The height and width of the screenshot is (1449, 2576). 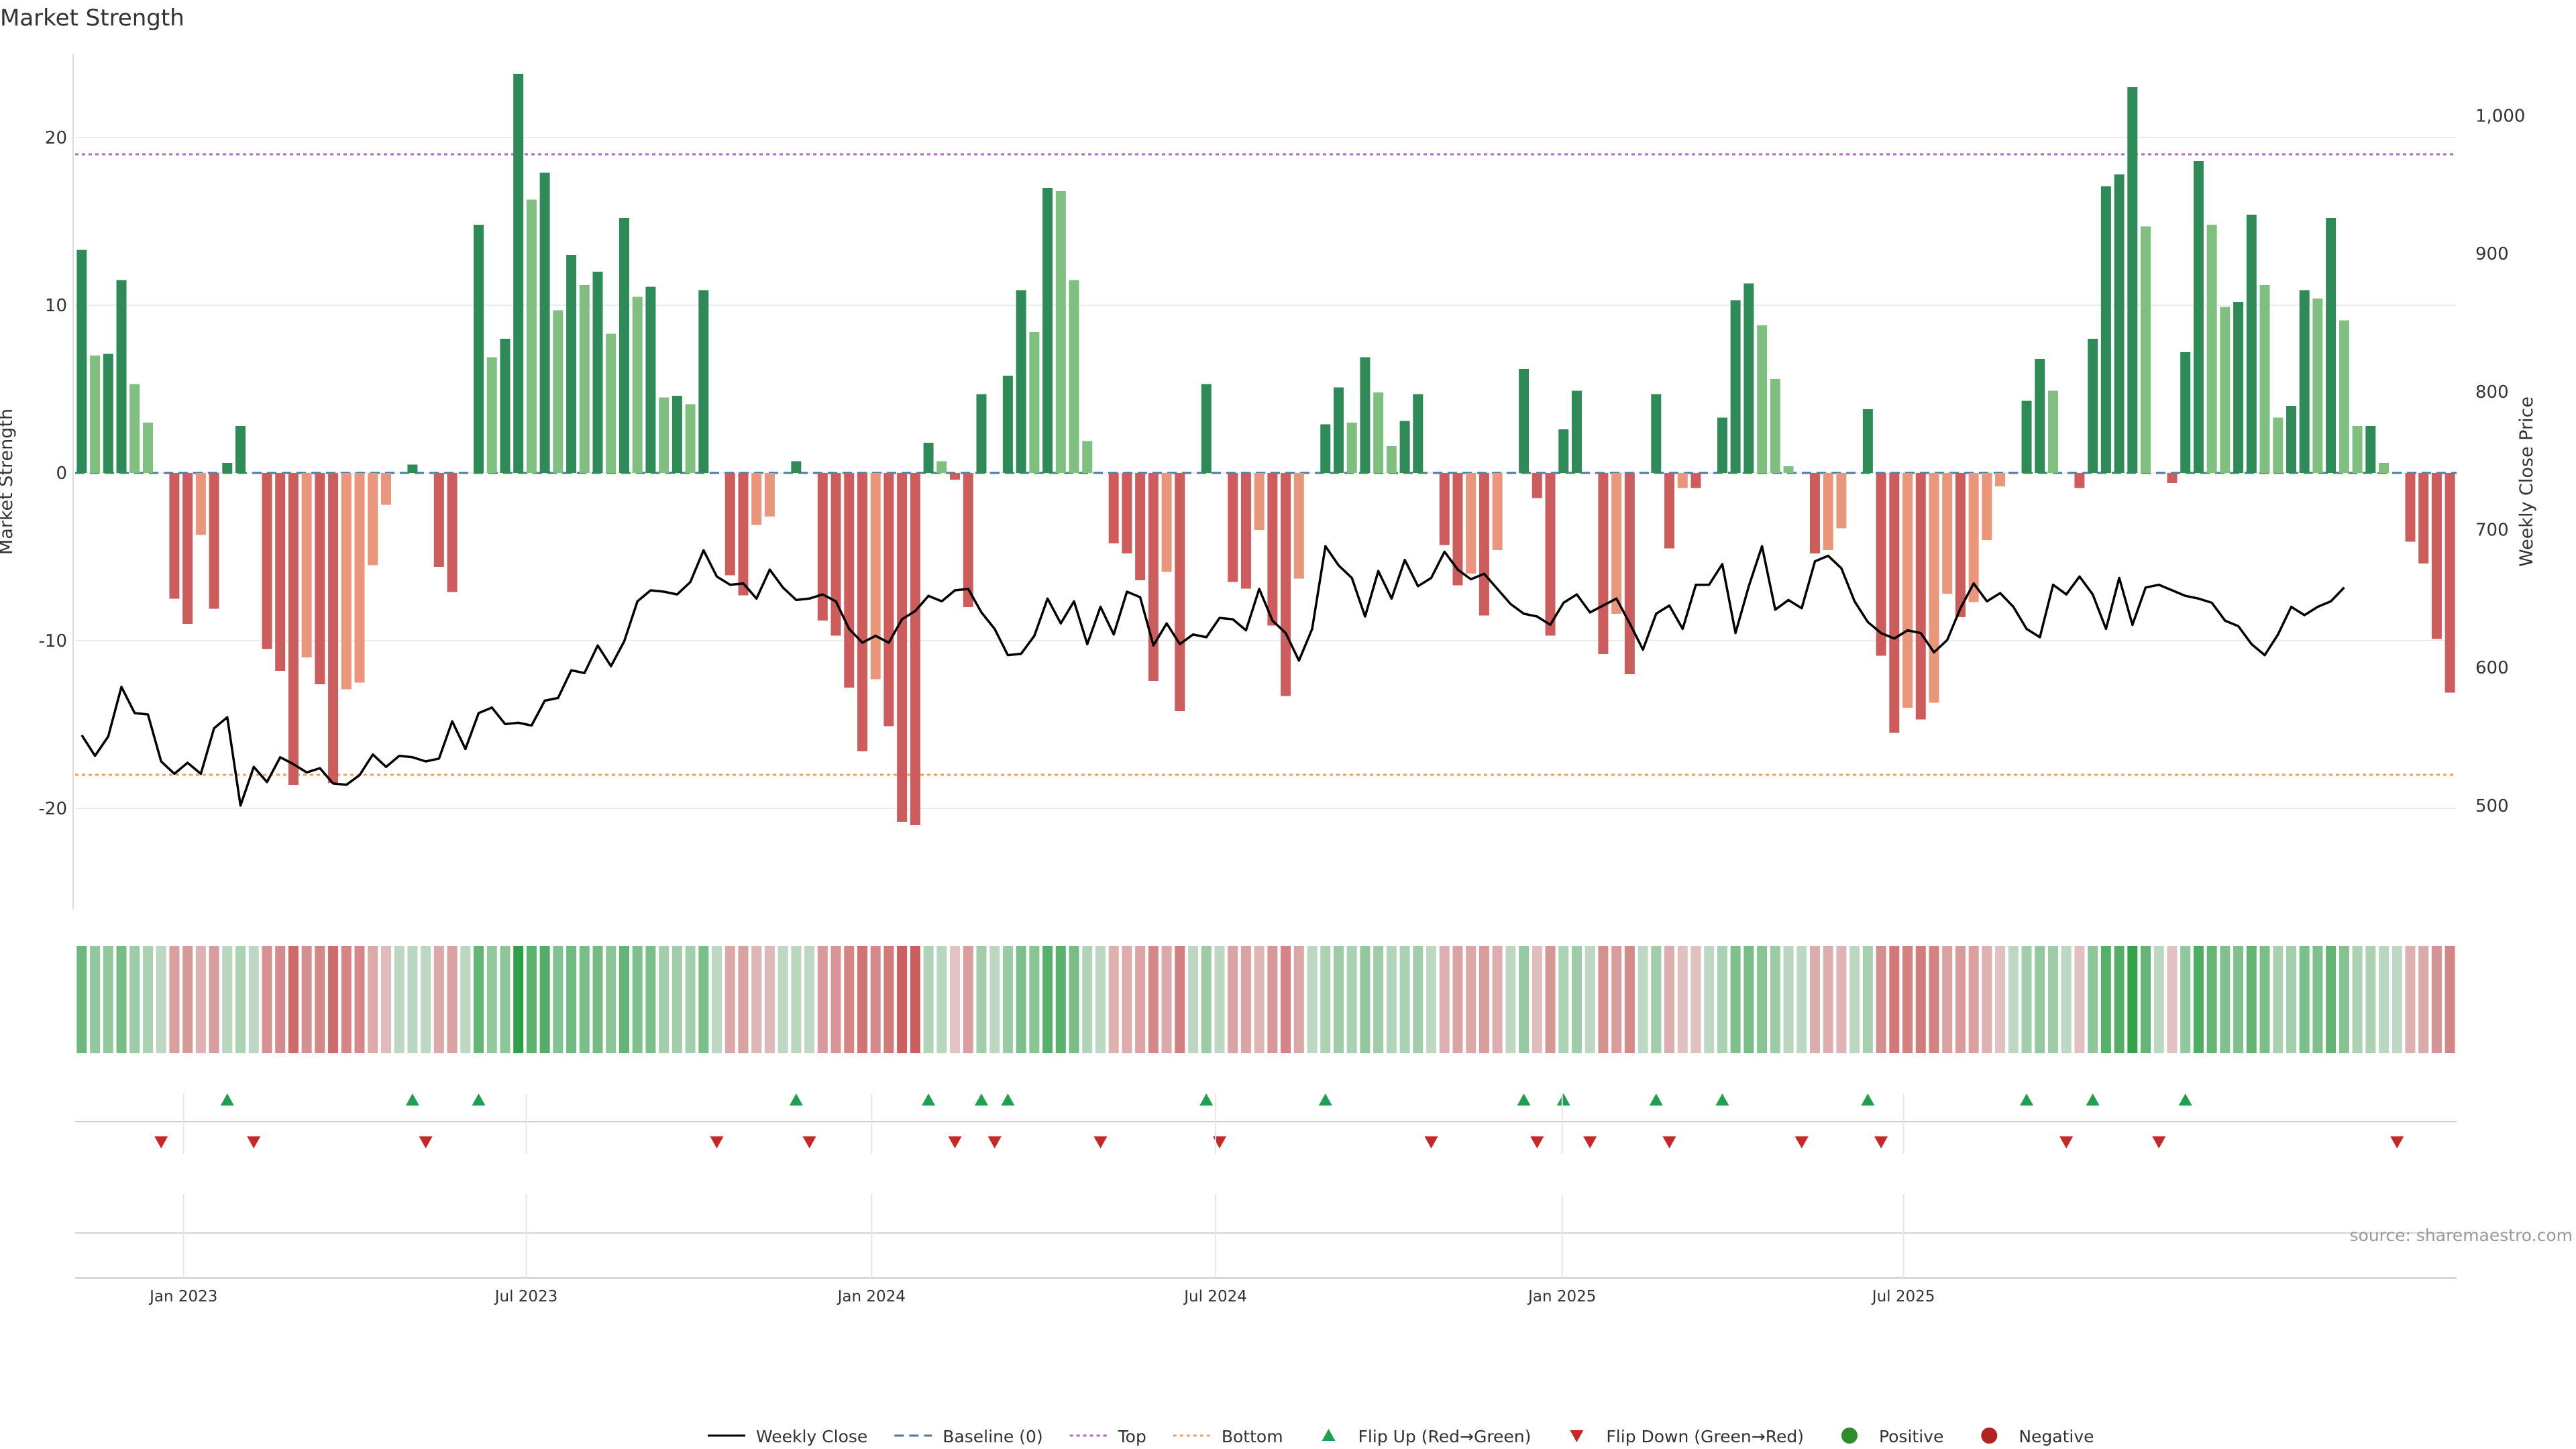 I want to click on legend-positive: Positive, so click(x=1911, y=1436).